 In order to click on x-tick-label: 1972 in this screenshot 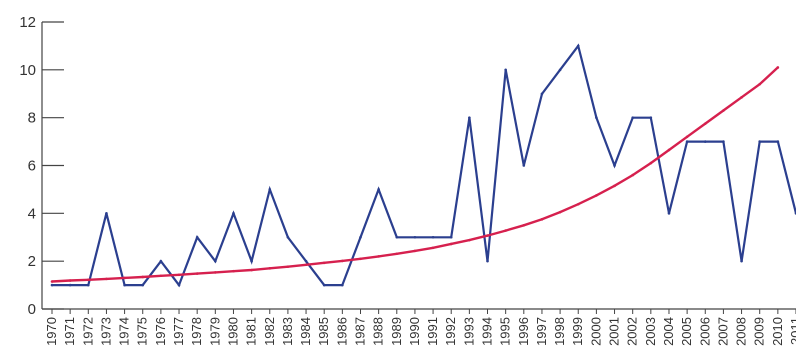, I will do `click(87, 331)`.